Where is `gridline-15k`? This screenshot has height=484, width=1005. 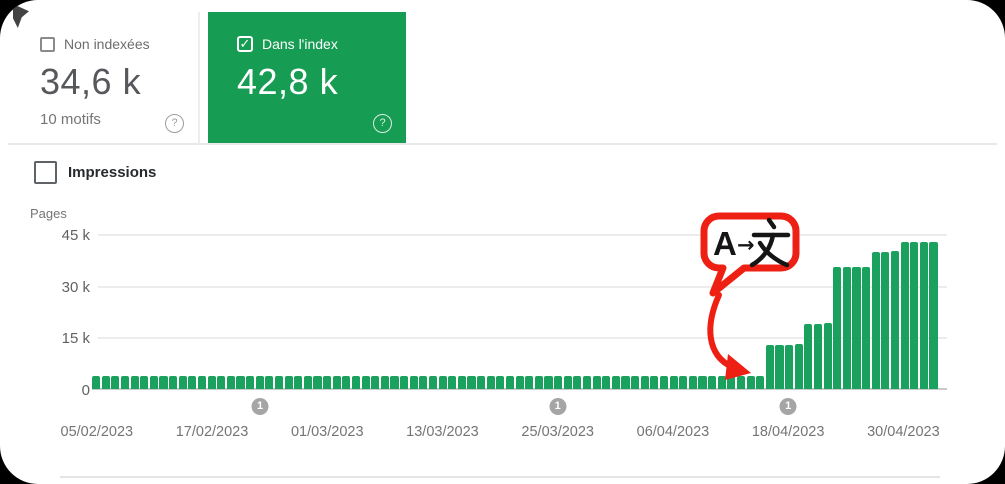 gridline-15k is located at coordinates (522, 338).